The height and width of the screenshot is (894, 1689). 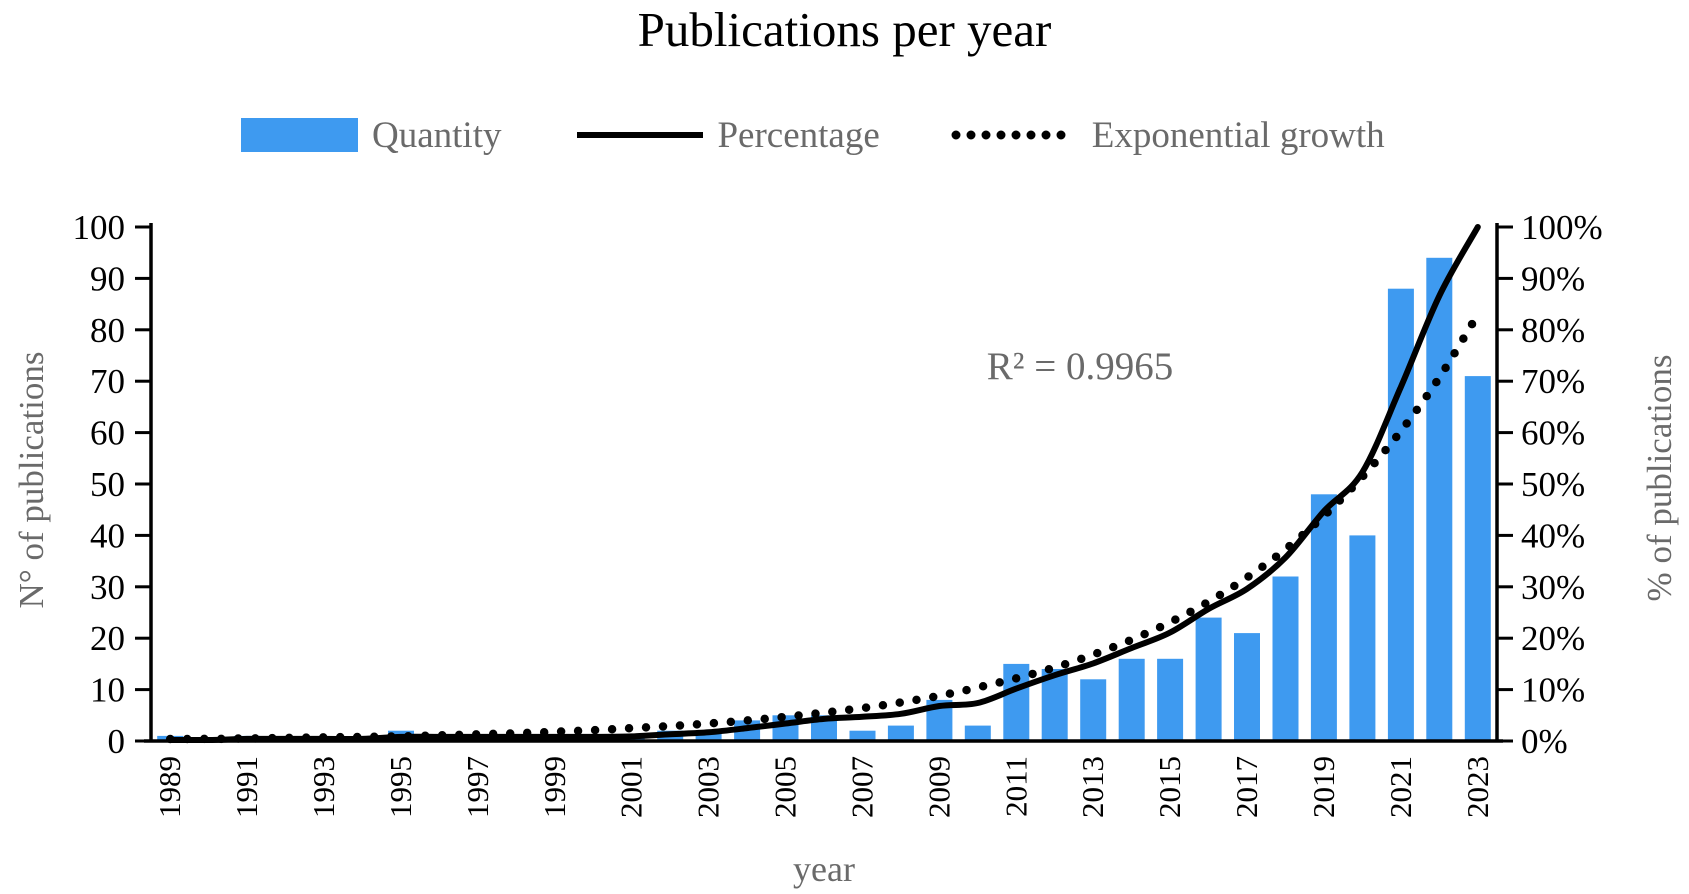 I want to click on right-tick-label: 0%, so click(x=1544, y=741).